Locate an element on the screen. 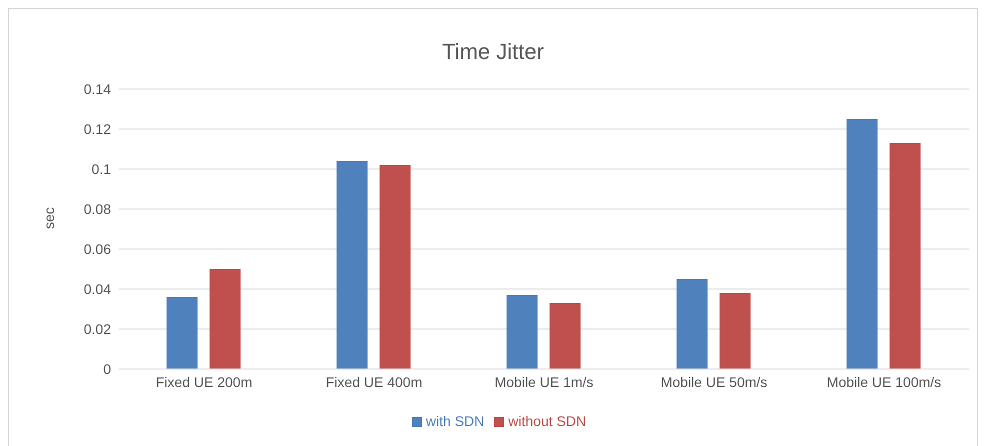 The height and width of the screenshot is (446, 984). y-tick-label: 0.04 is located at coordinates (98, 288).